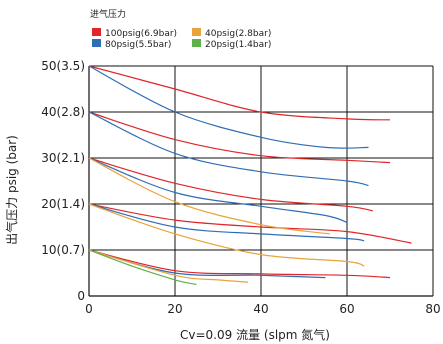 The image size is (443, 344). I want to click on y-tick-label: 50(3.5), so click(63, 66).